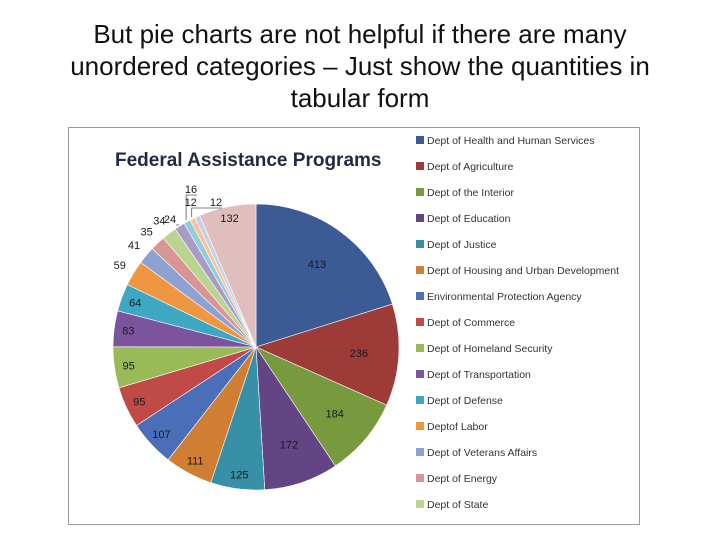  I want to click on data-label: 64, so click(135, 303).